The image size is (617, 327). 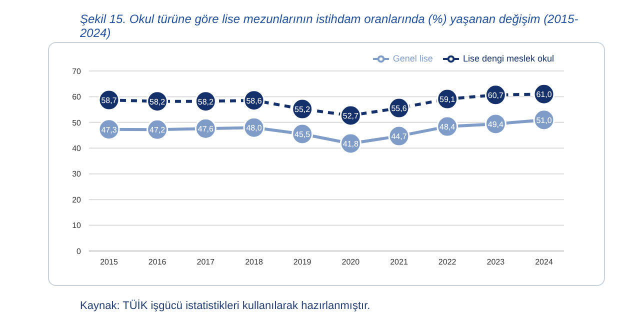 I want to click on data-label: 48,0, so click(x=254, y=128).